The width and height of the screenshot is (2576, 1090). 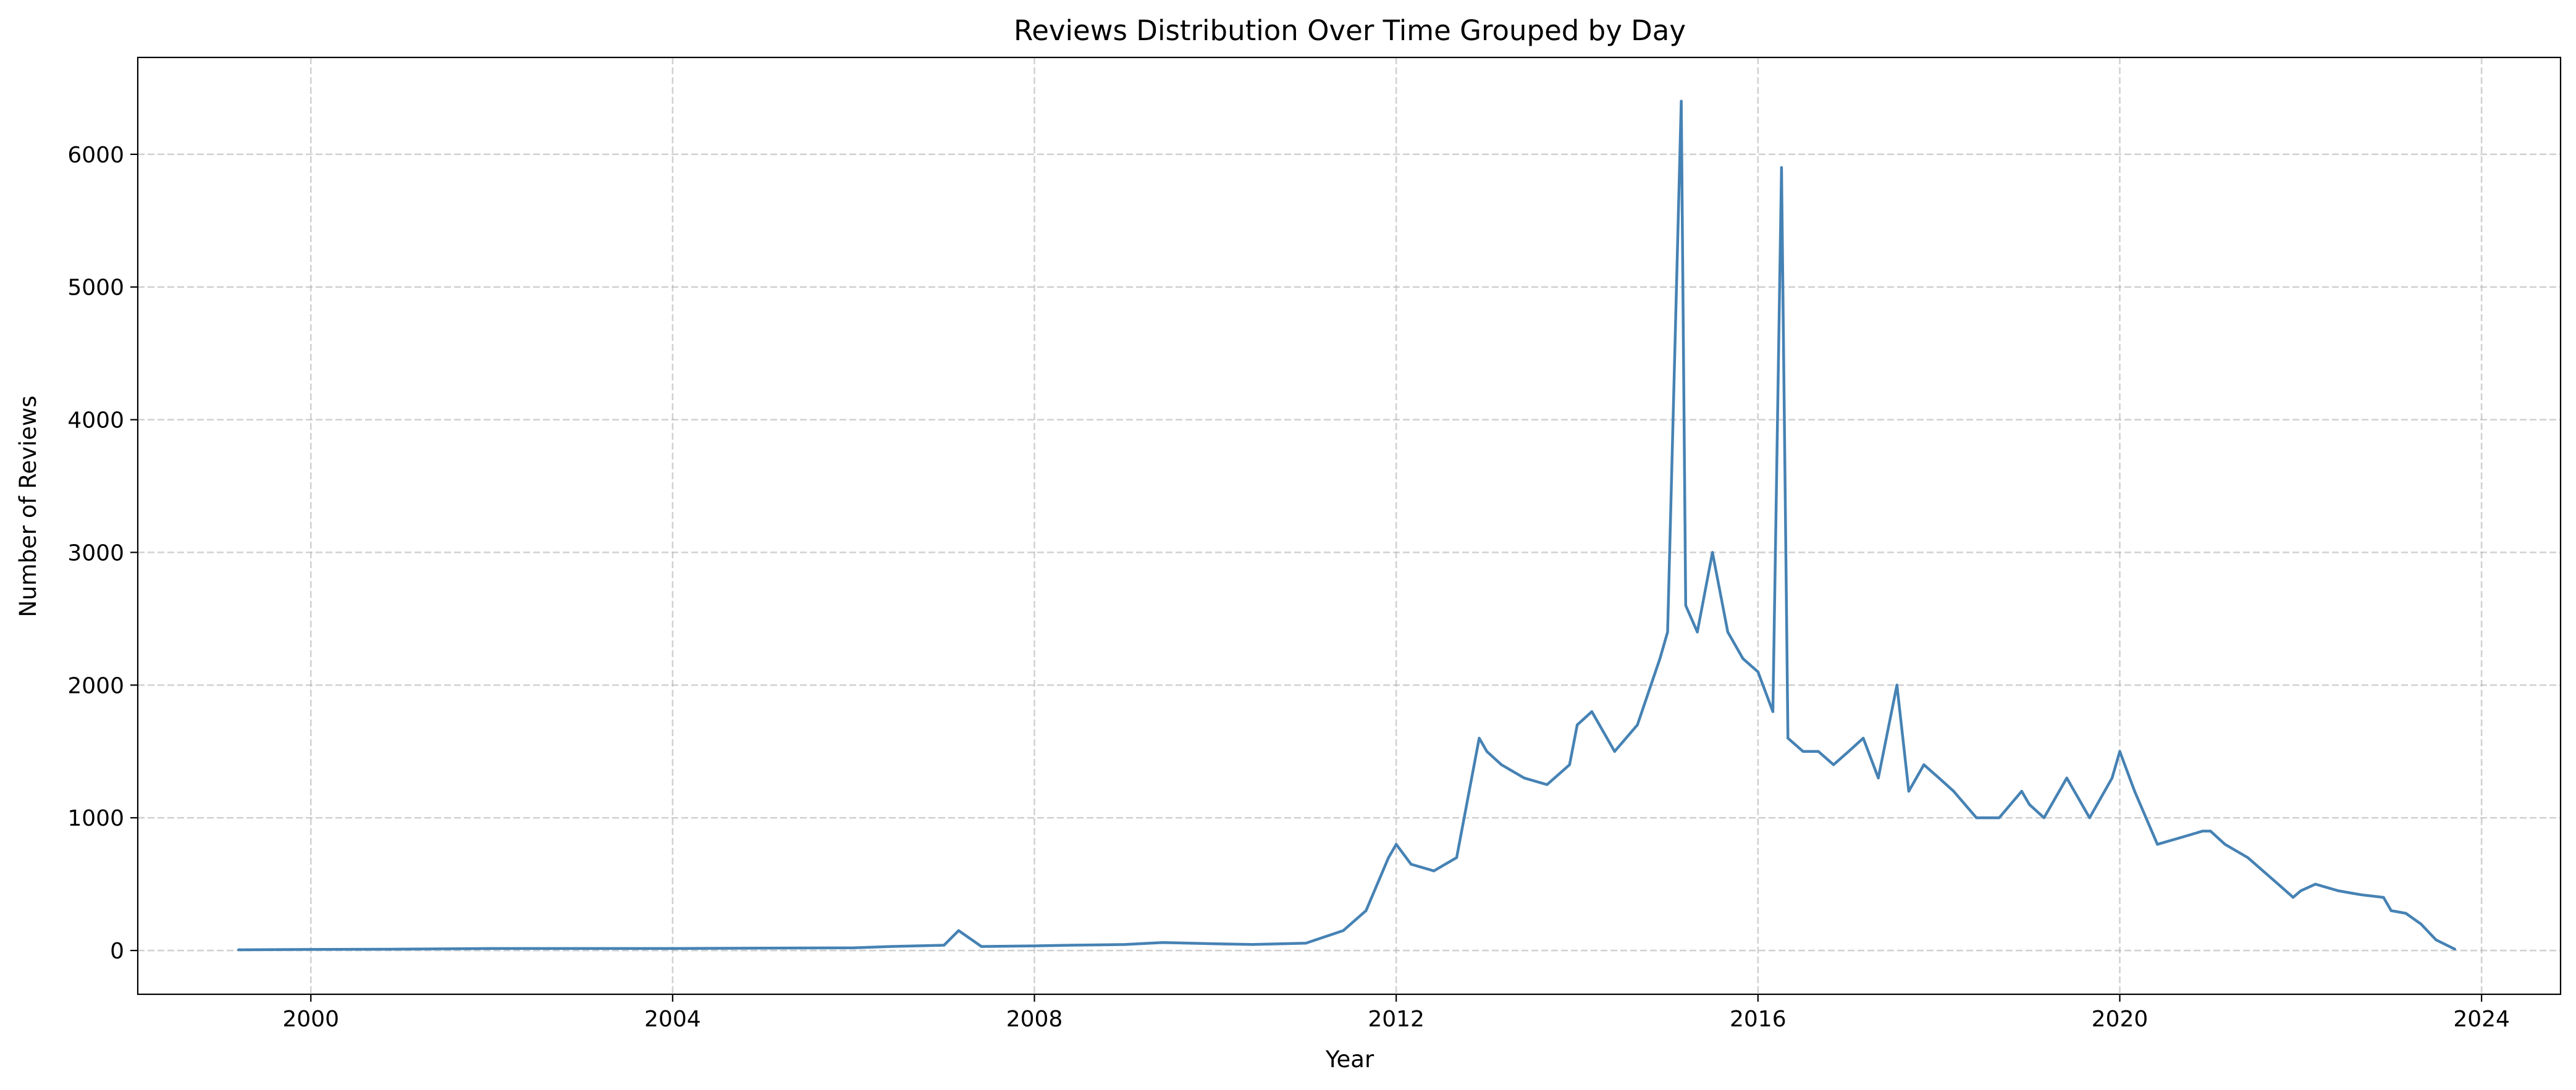 I want to click on x-axis: 2000 2004 2008 2012 2016 2020 2024, so click(x=1396, y=1013).